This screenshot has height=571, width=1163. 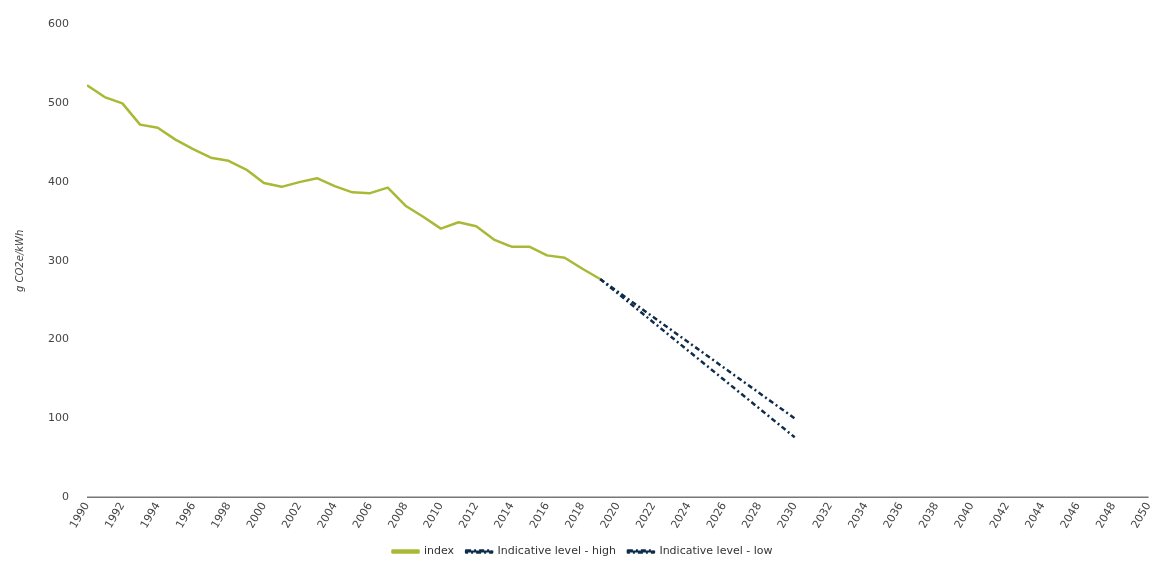 I want to click on legend-label: Indicative level - high, so click(x=556, y=551).